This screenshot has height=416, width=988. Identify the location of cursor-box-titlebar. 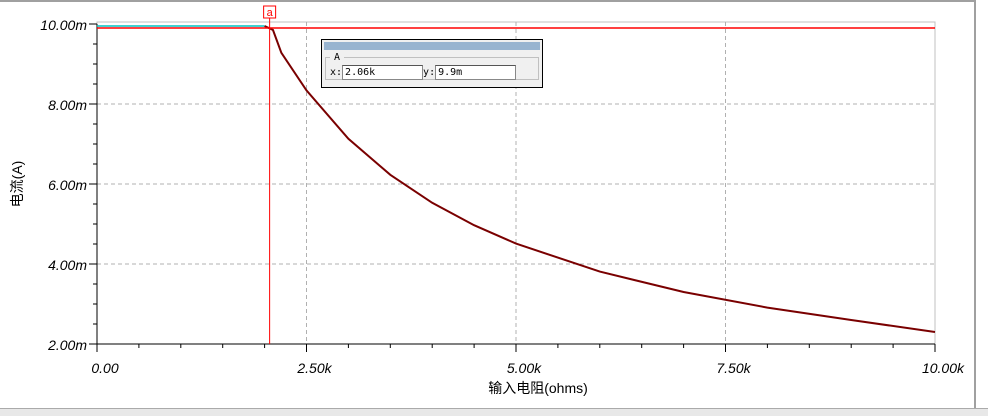
(432, 46).